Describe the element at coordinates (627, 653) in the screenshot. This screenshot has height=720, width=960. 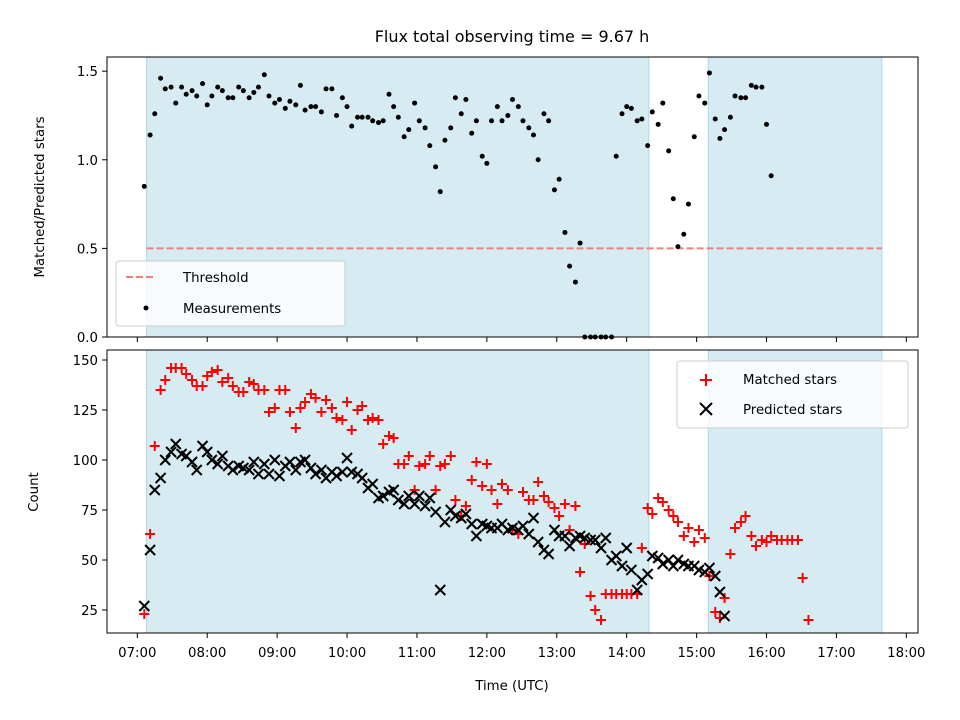
I see `x-tick-label: 14:00` at that location.